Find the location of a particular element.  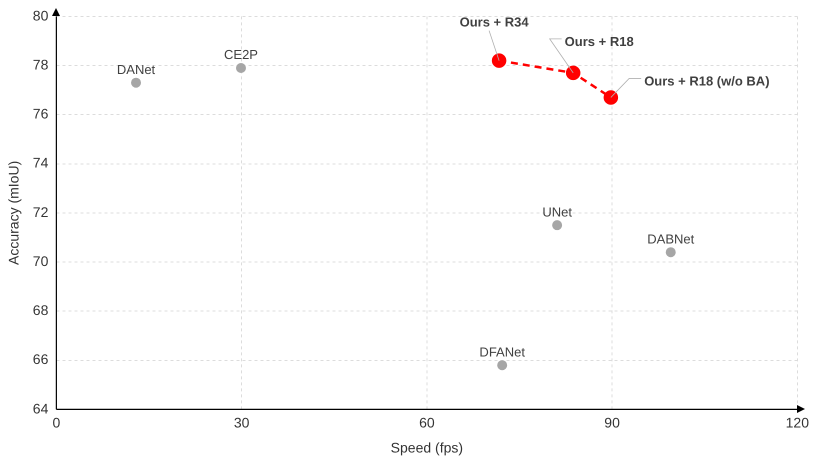

annotation: Ours + R18 (w/o BA) is located at coordinates (707, 81).